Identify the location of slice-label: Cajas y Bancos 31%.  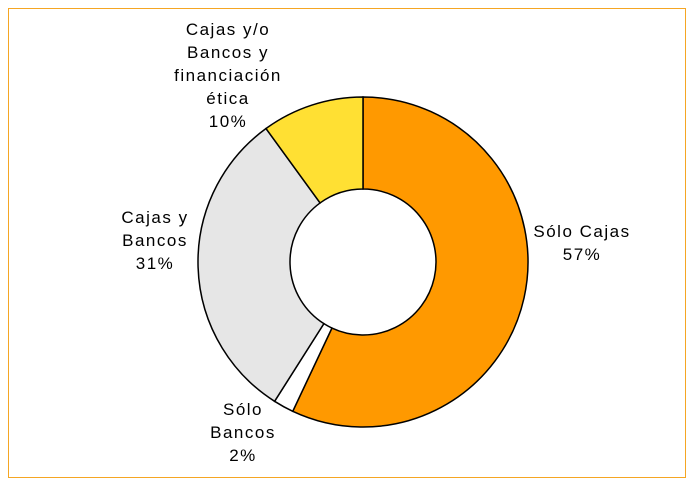
(155, 240).